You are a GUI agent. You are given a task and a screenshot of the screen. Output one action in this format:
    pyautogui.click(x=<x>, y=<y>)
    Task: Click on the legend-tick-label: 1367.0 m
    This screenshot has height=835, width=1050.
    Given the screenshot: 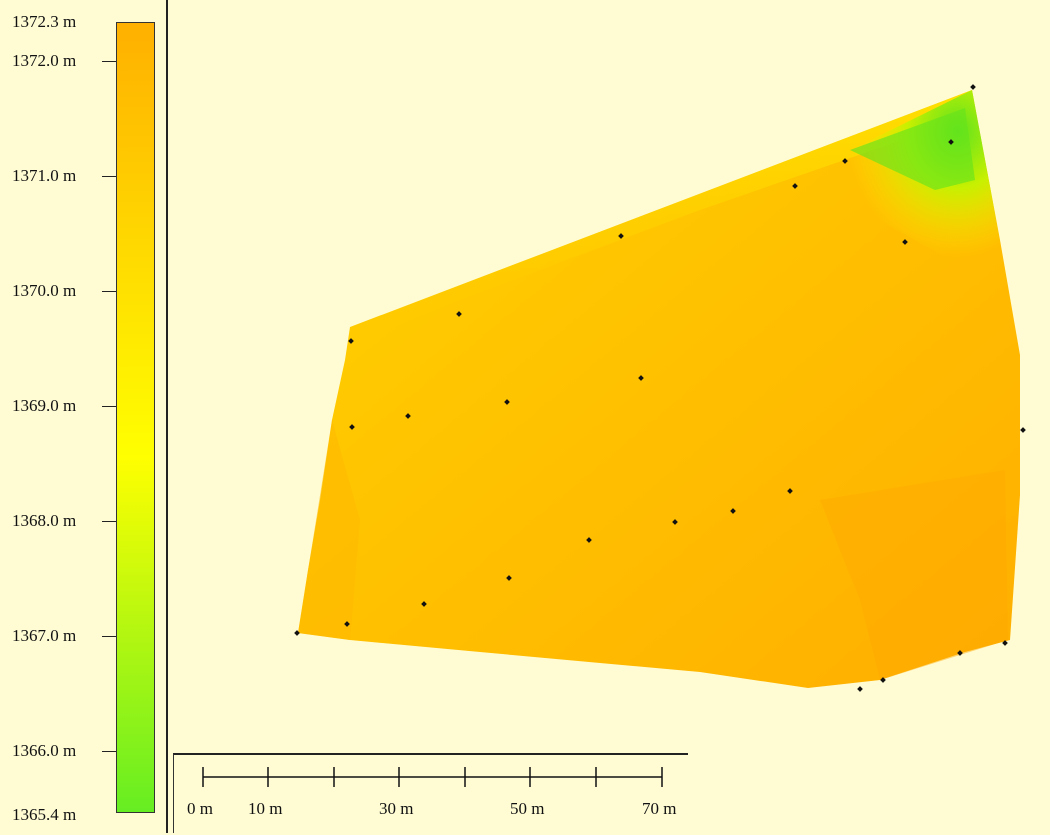 What is the action you would take?
    pyautogui.click(x=44, y=635)
    